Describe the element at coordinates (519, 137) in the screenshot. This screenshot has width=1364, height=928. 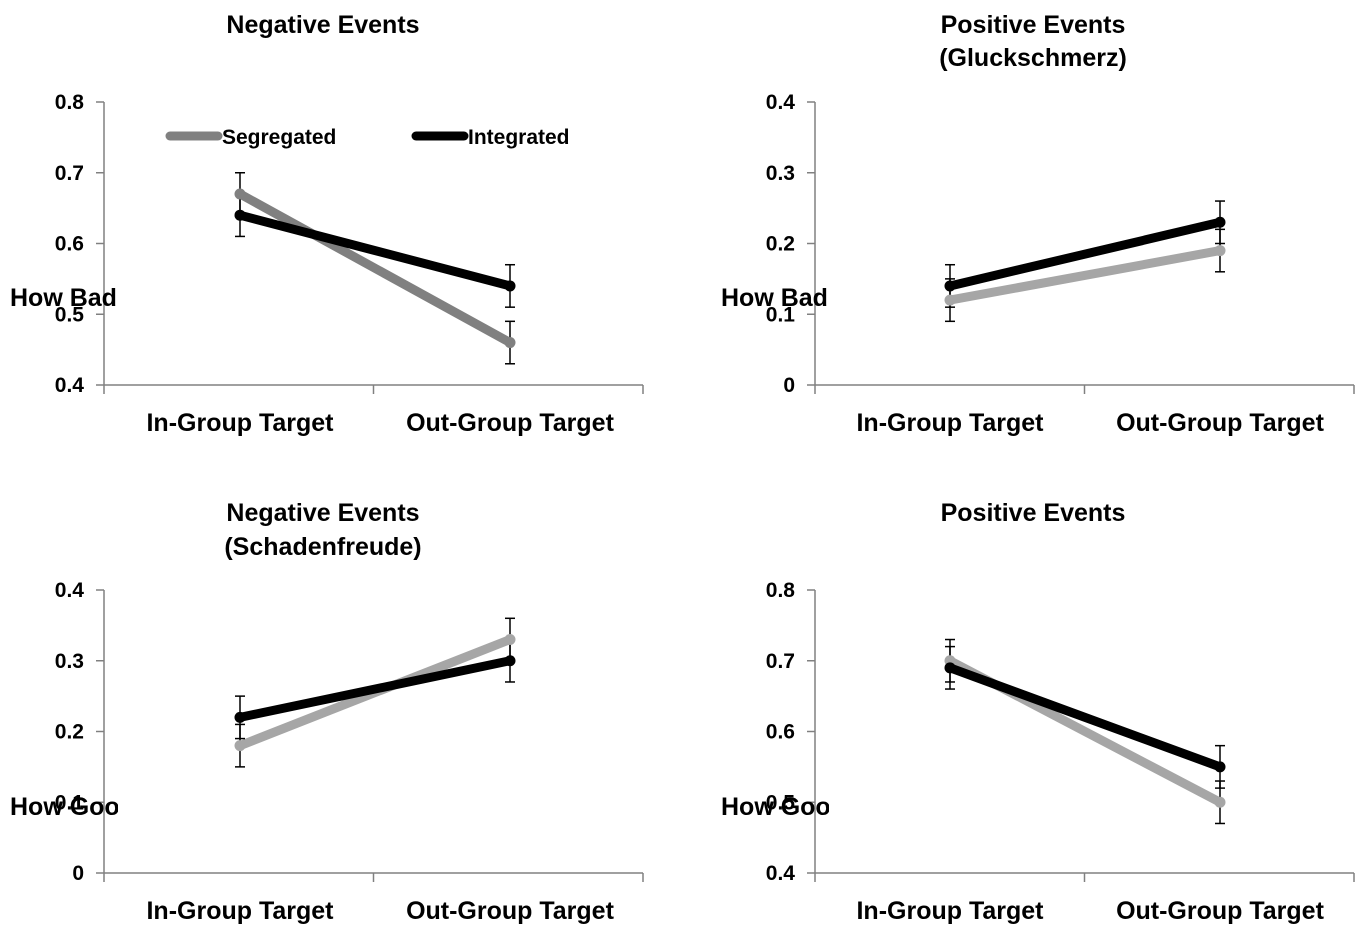
I see `legend-label: Integrated` at that location.